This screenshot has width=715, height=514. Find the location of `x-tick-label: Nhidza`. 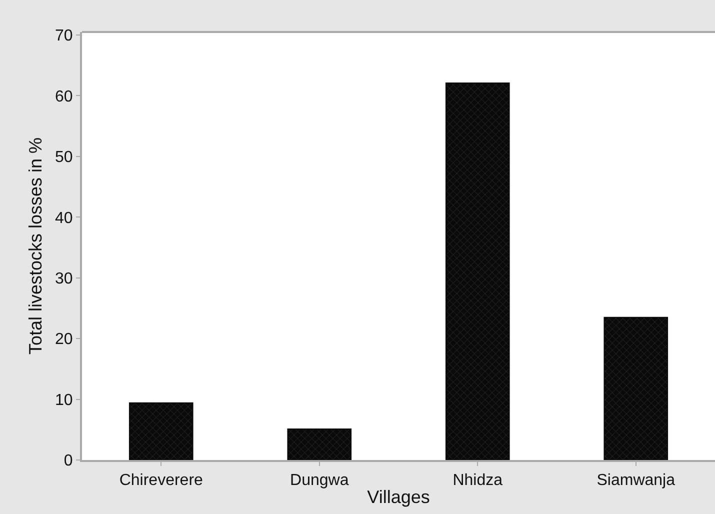

x-tick-label: Nhidza is located at coordinates (477, 481).